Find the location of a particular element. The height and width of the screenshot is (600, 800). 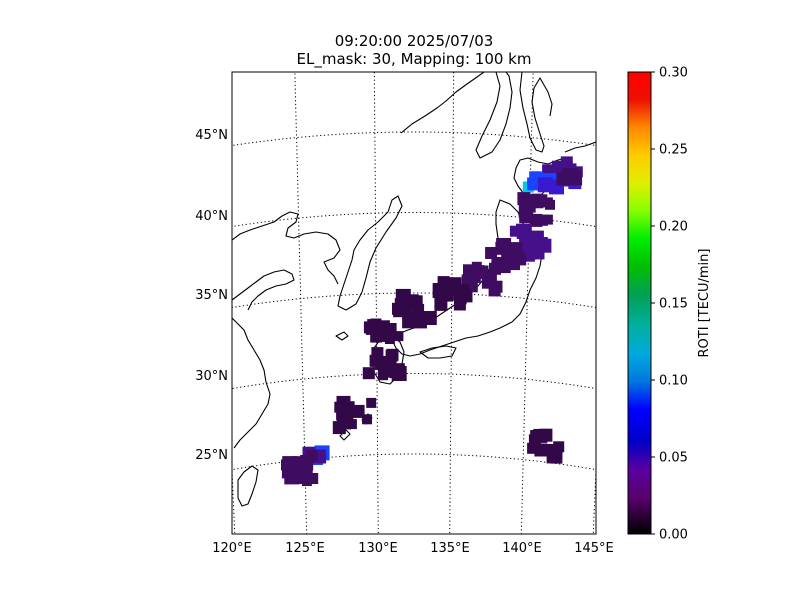

lat-tick-label: 25°N is located at coordinates (211, 455).